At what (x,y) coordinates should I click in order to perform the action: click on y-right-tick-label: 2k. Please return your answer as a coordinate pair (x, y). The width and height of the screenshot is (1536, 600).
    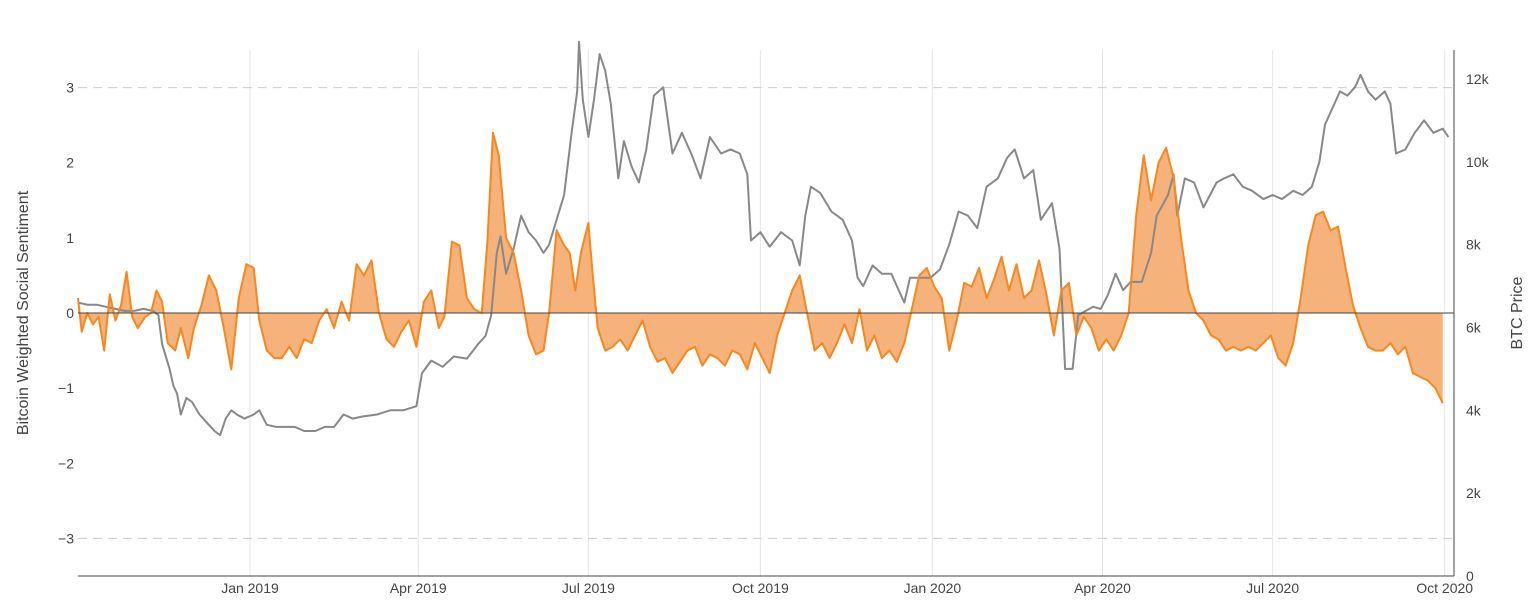
    Looking at the image, I should click on (1474, 493).